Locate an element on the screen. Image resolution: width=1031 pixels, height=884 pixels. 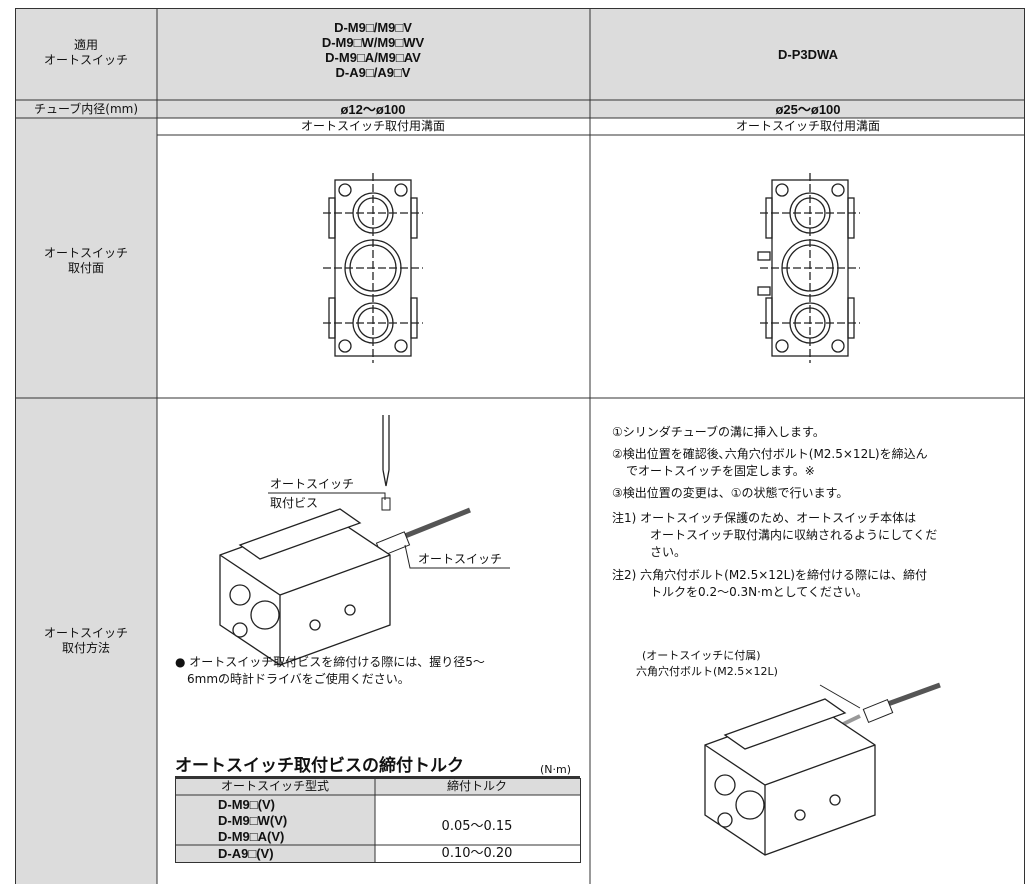
torque-unit: (N·m) is located at coordinates (556, 769).